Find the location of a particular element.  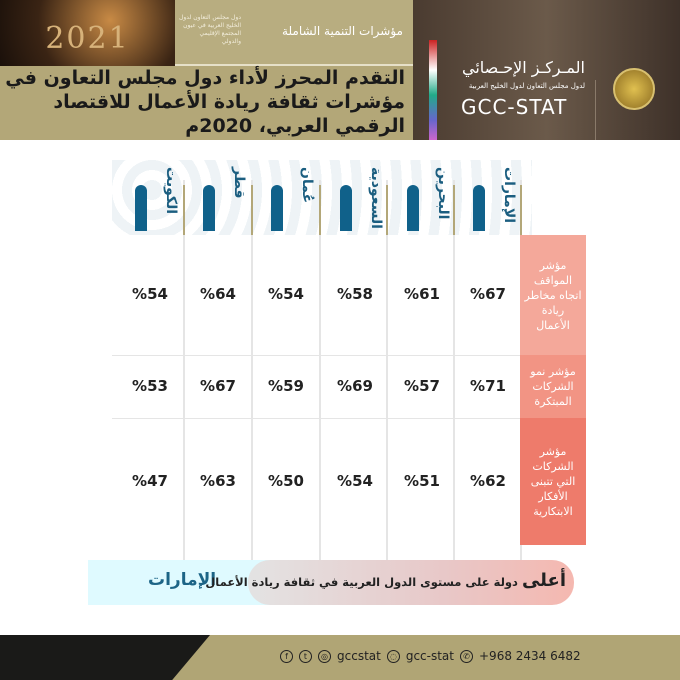

footer-pattern is located at coordinates (105, 657).